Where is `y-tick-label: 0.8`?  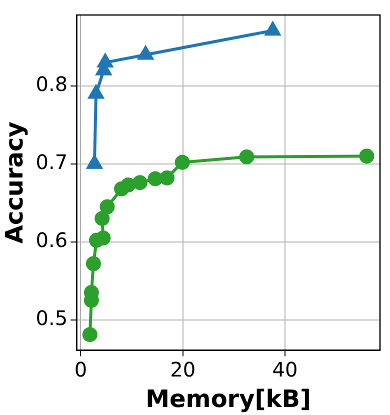 y-tick-label: 0.8 is located at coordinates (52, 84).